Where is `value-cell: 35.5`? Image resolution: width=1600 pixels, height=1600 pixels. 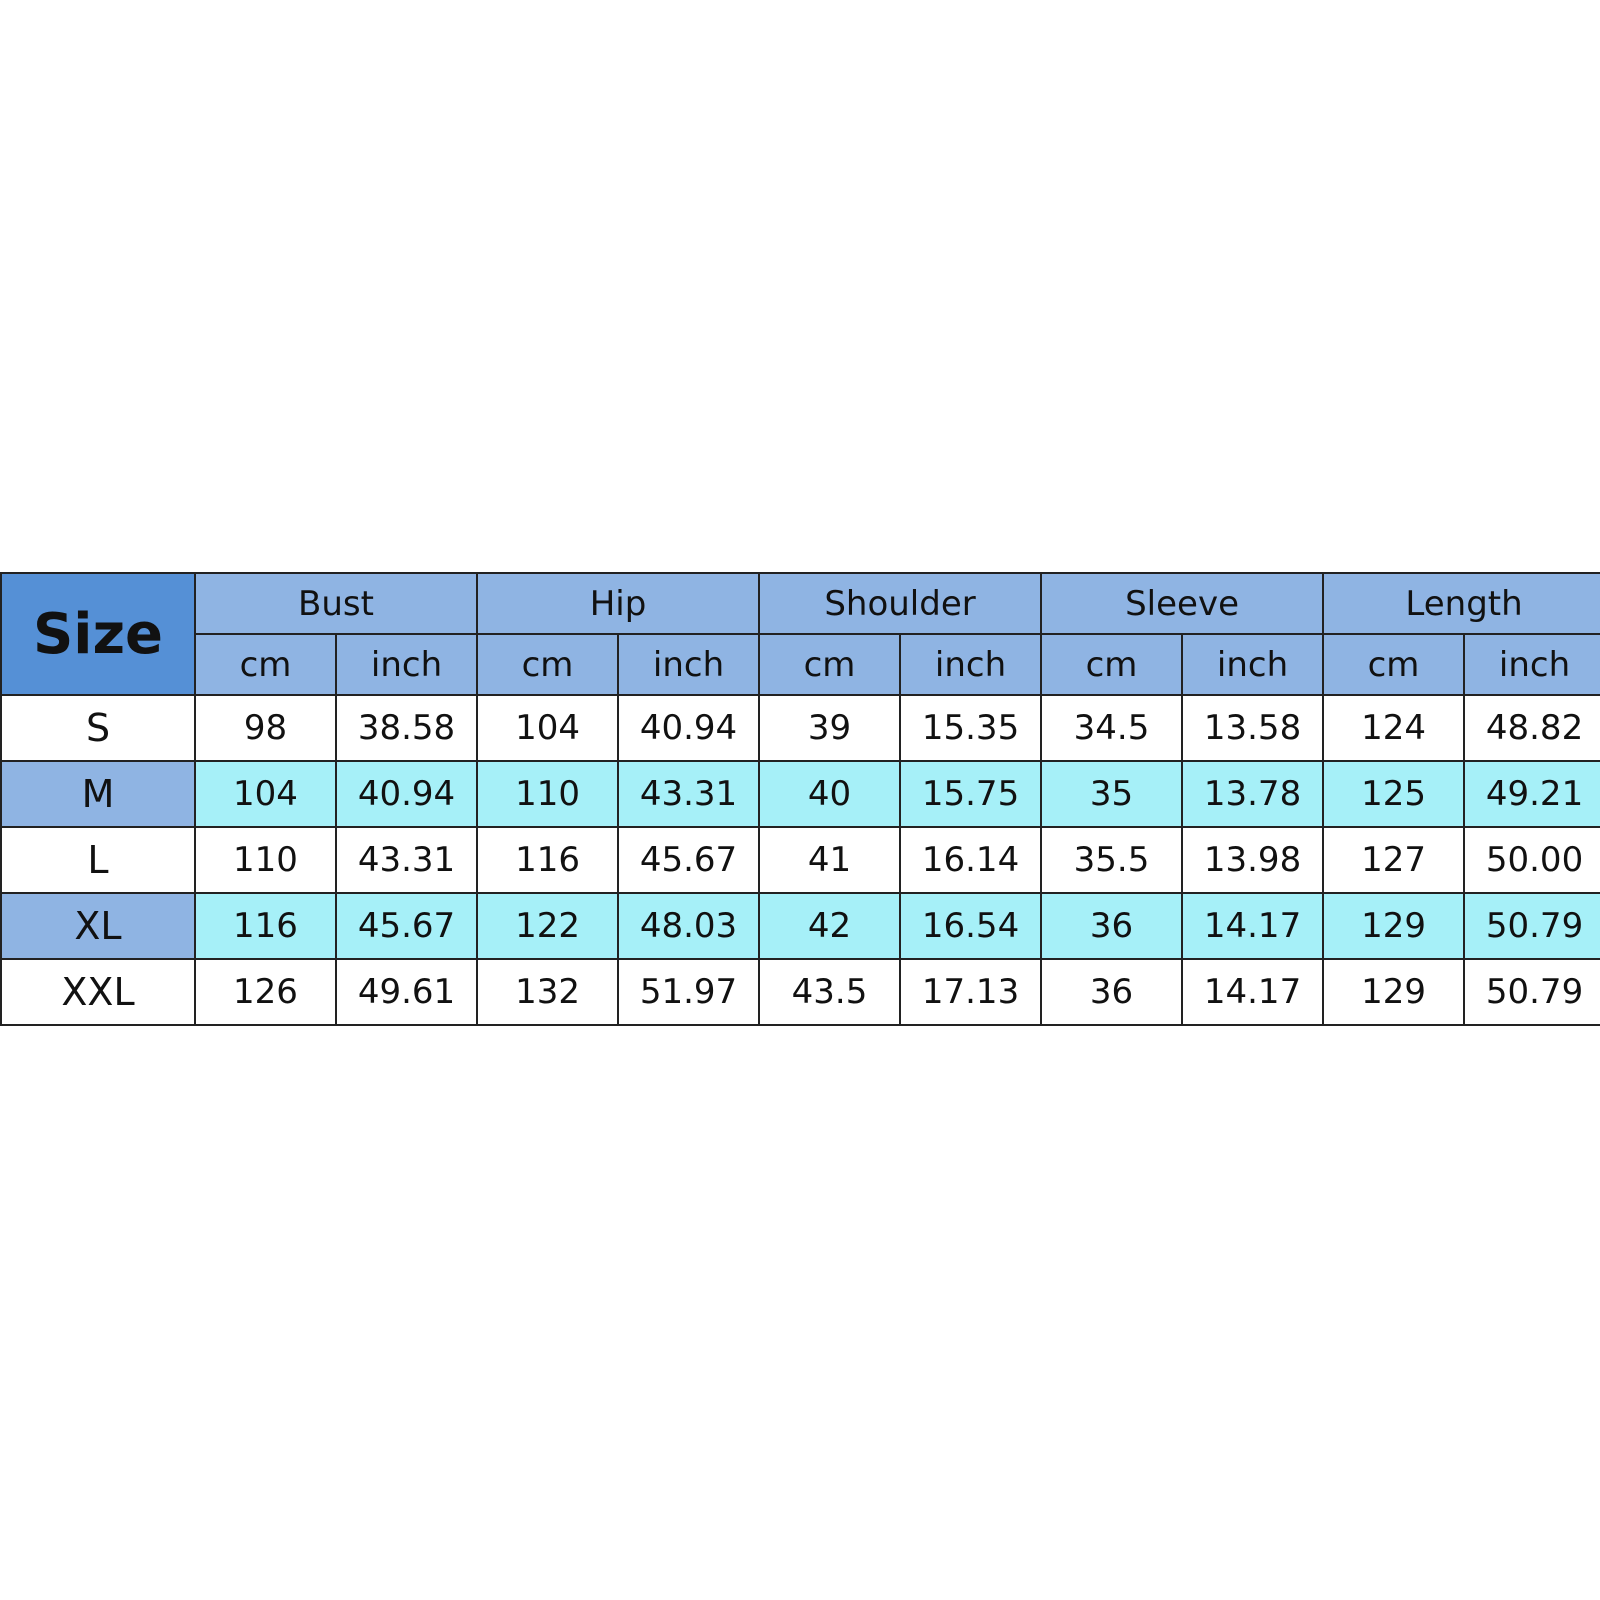
value-cell: 35.5 is located at coordinates (1112, 860).